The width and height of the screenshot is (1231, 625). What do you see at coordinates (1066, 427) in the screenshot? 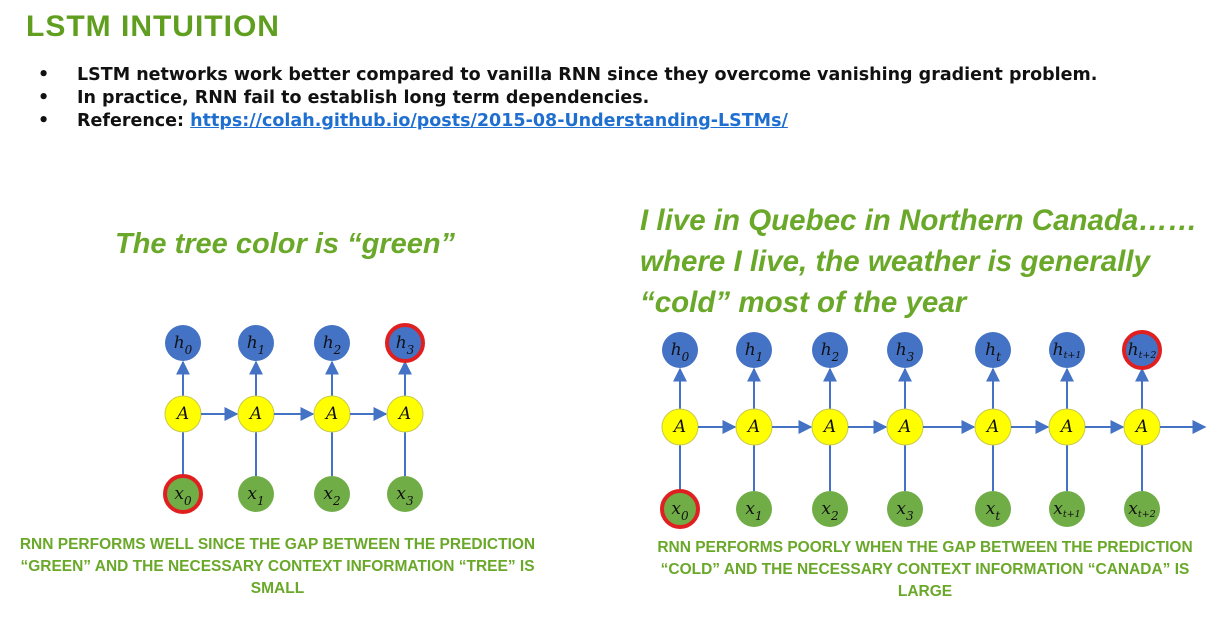
I see `cell-label-a-tplus1: A` at bounding box center [1066, 427].